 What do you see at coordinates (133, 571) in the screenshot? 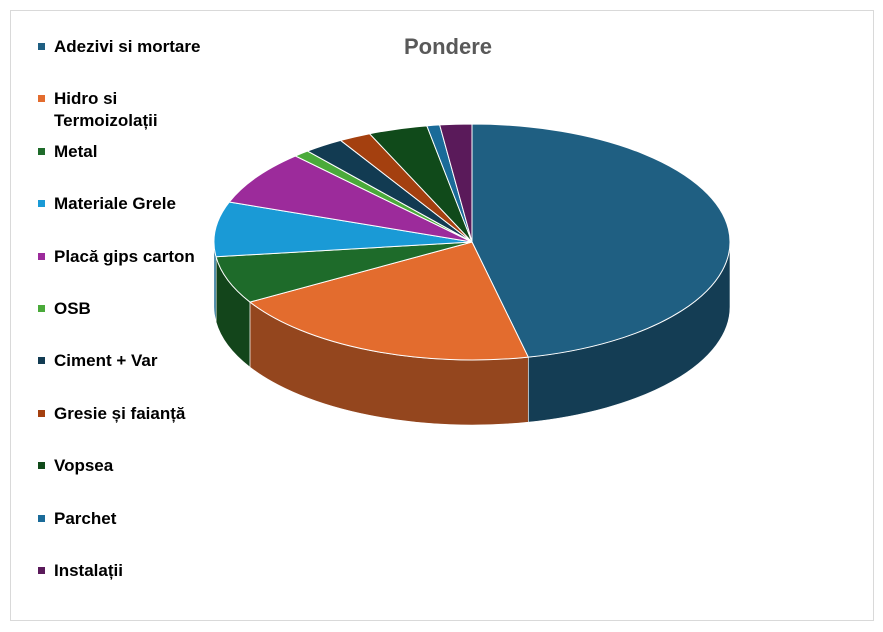
I see `legend-item: Instalații` at bounding box center [133, 571].